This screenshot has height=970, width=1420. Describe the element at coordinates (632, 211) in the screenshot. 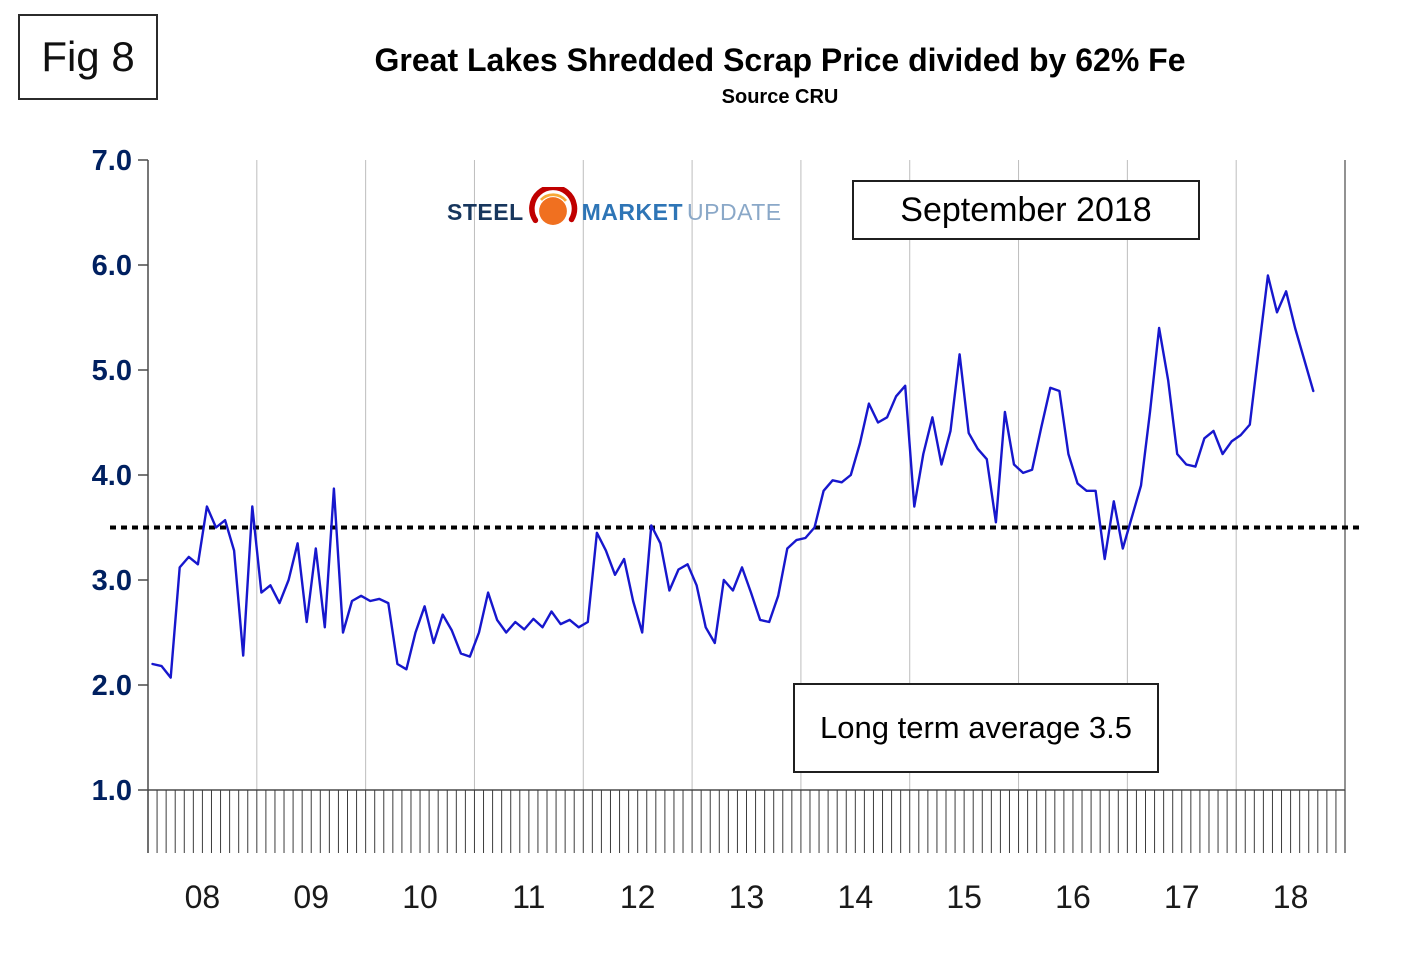

I see `logo-market-text: MARKET` at that location.